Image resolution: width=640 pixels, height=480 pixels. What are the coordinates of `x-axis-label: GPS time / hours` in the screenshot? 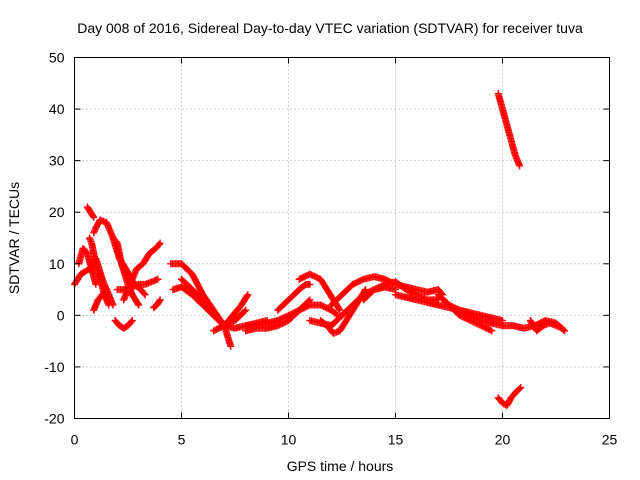 It's located at (340, 466).